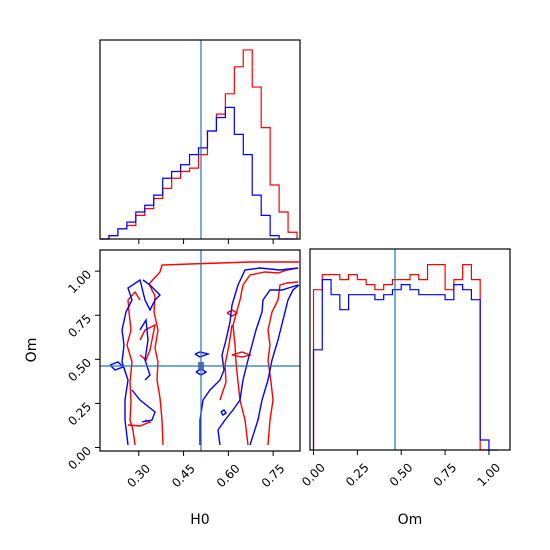 Image resolution: width=550 pixels, height=550 pixels. Describe the element at coordinates (357, 474) in the screenshot. I see `om-x-tick-label-1: 0.25` at that location.